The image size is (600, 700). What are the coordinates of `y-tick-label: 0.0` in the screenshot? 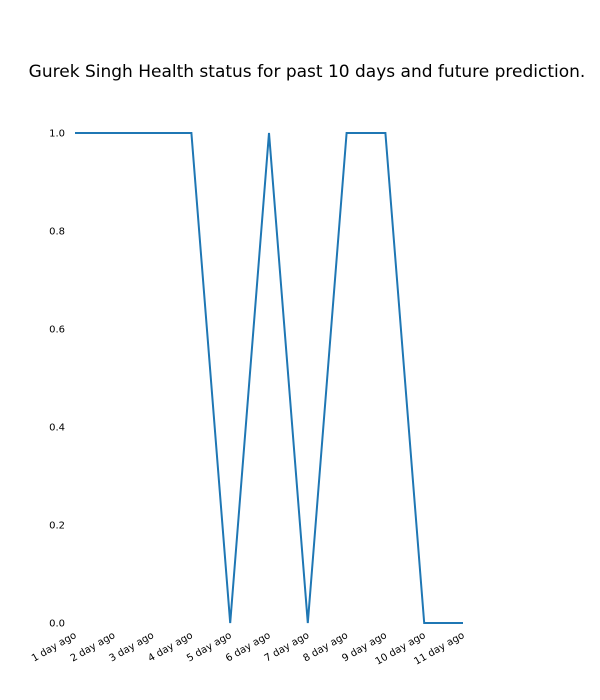 It's located at (57, 624).